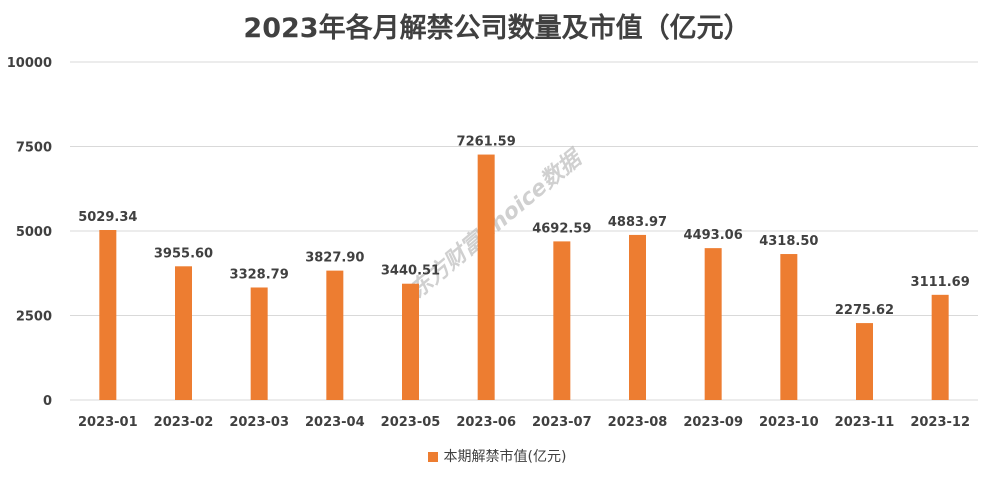  I want to click on y-tick-label: 7500, so click(34, 148).